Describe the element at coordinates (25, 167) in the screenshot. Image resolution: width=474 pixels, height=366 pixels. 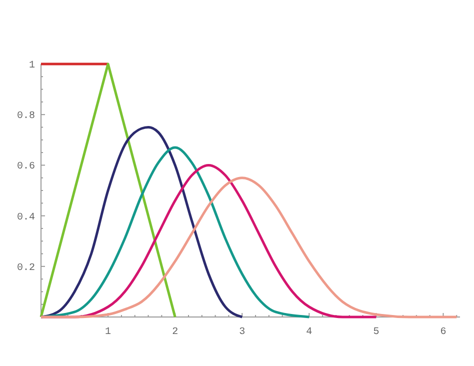
I see `y-tick-label: 0.6` at that location.